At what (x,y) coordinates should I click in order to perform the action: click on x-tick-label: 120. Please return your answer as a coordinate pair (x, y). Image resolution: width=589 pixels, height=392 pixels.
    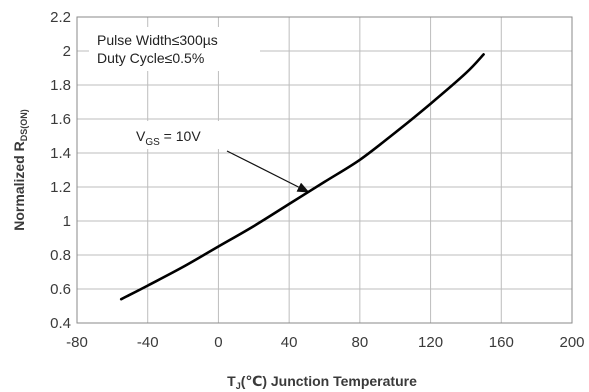
    Looking at the image, I should click on (430, 342).